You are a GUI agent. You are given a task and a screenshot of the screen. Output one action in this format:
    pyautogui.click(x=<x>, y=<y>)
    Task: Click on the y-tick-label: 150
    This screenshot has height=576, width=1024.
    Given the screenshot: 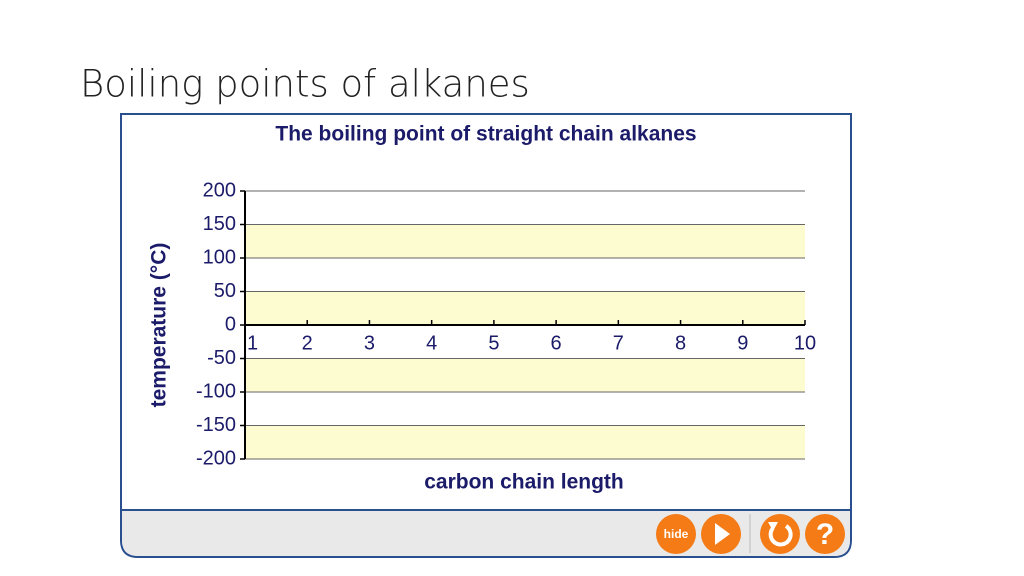 What is the action you would take?
    pyautogui.click(x=219, y=224)
    